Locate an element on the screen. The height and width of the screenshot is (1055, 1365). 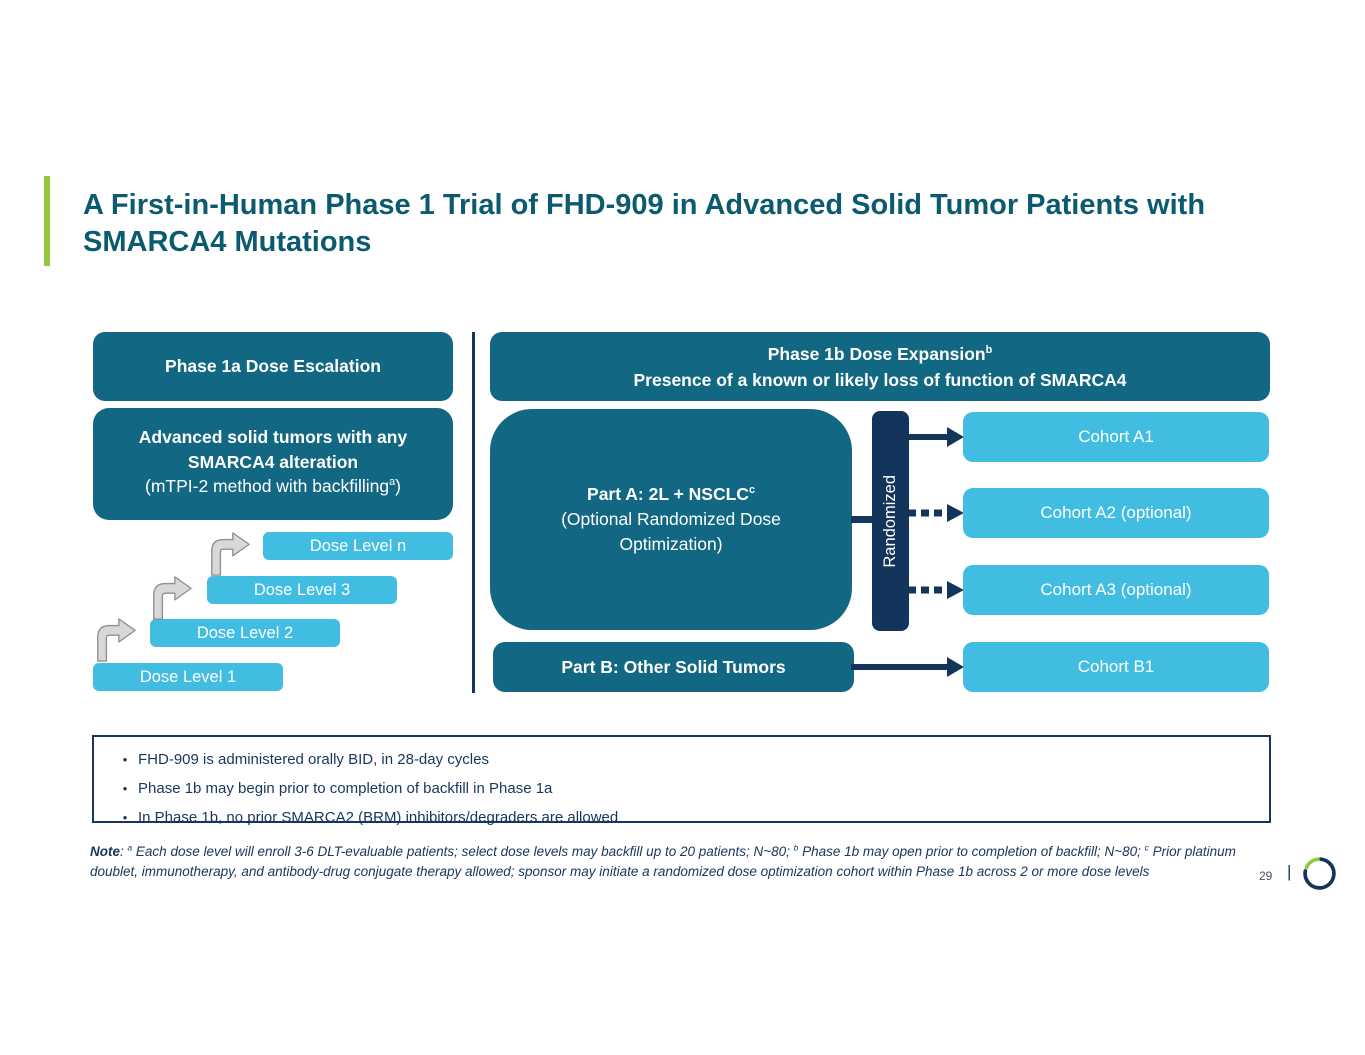
dose-level-2-box: Dose Level 2 is located at coordinates (245, 633).